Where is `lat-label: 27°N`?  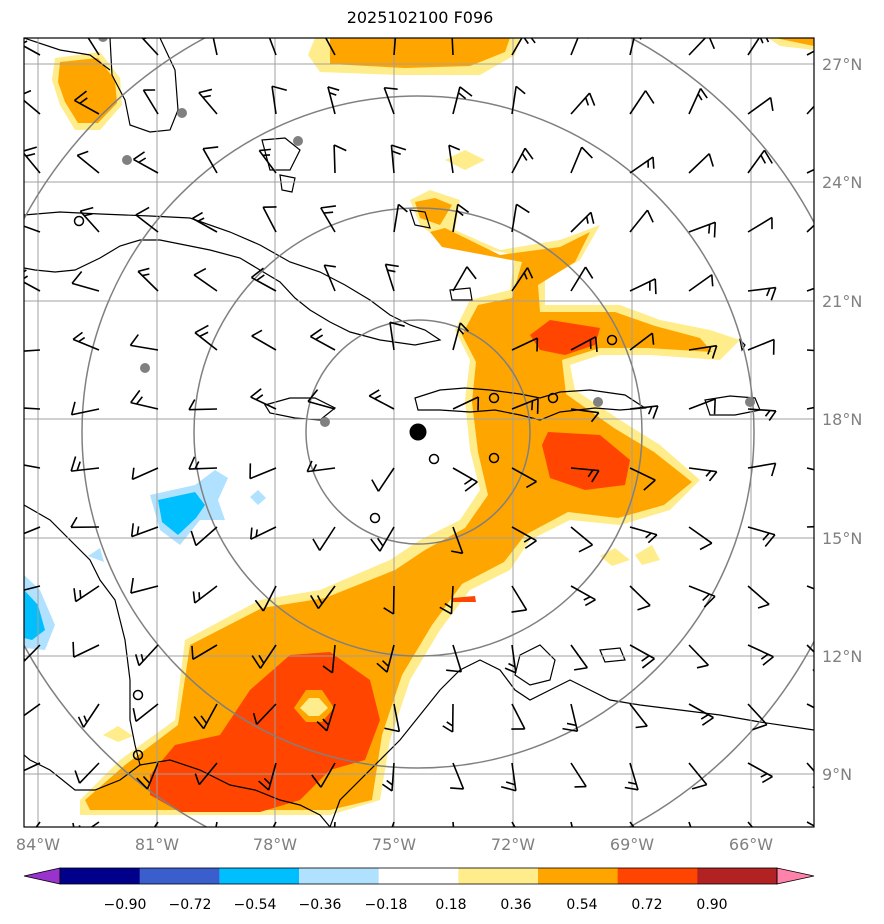 lat-label: 27°N is located at coordinates (842, 64).